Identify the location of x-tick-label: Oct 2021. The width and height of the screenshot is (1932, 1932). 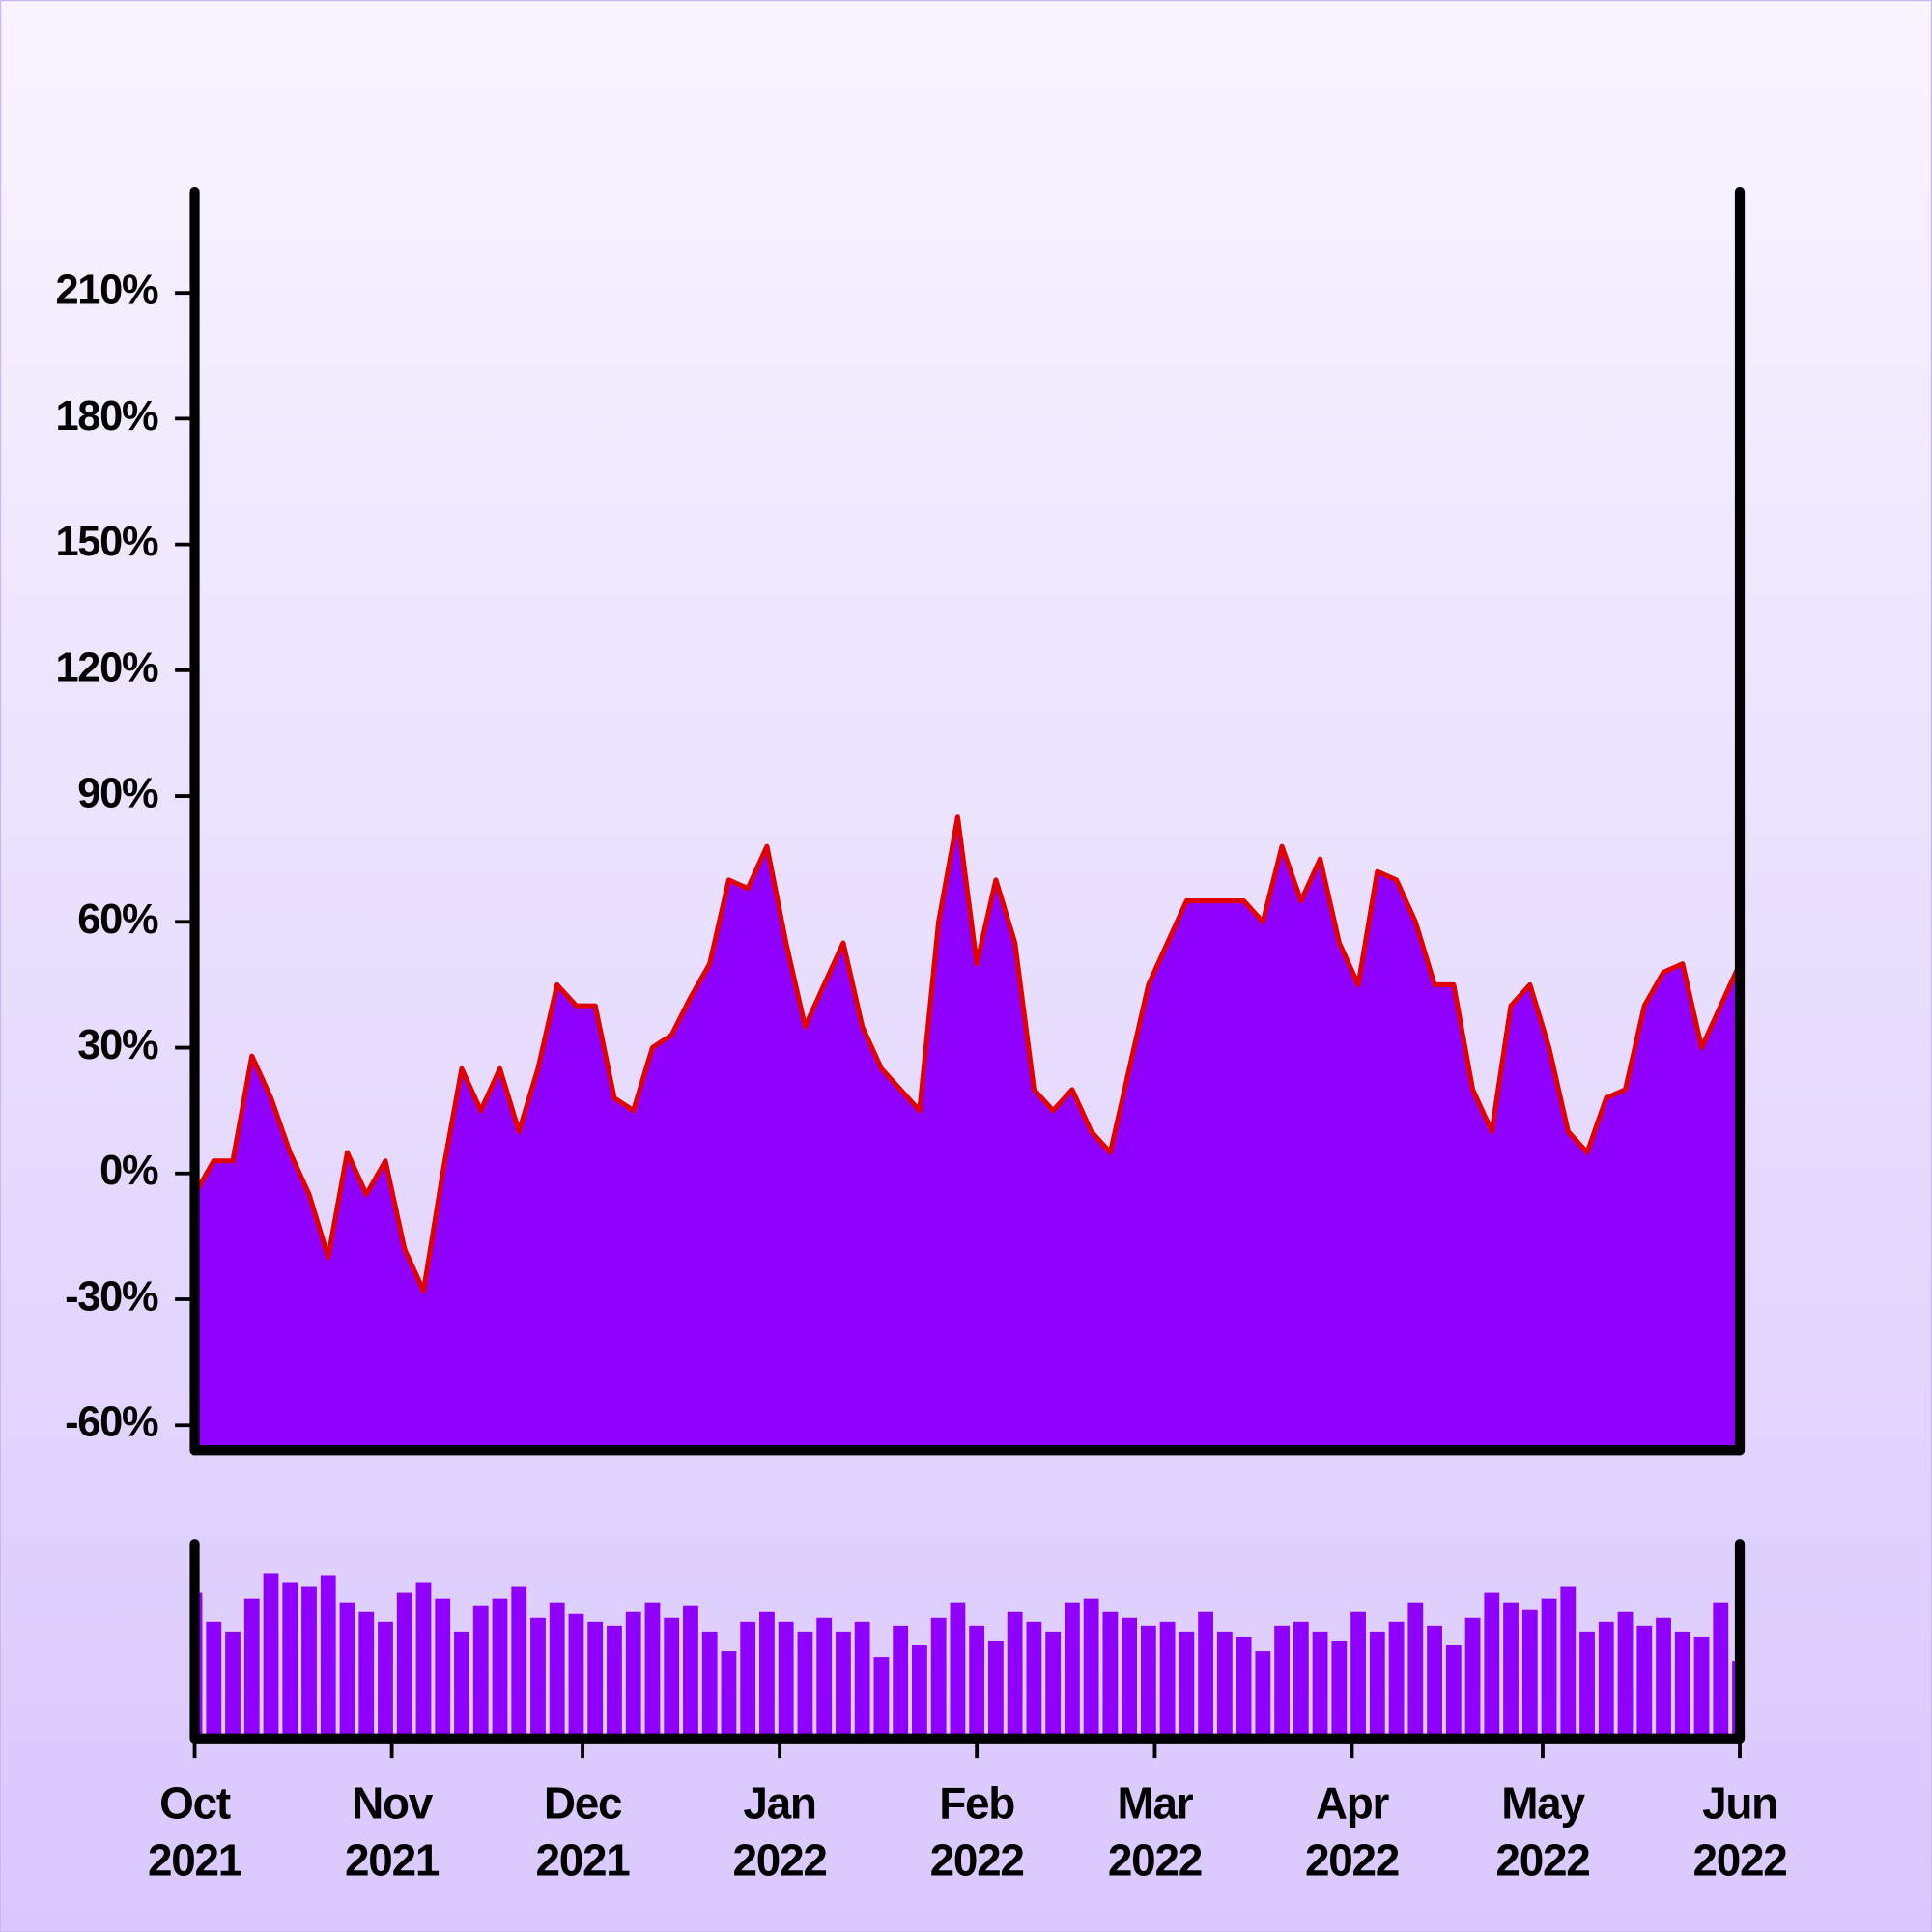
(195, 1831).